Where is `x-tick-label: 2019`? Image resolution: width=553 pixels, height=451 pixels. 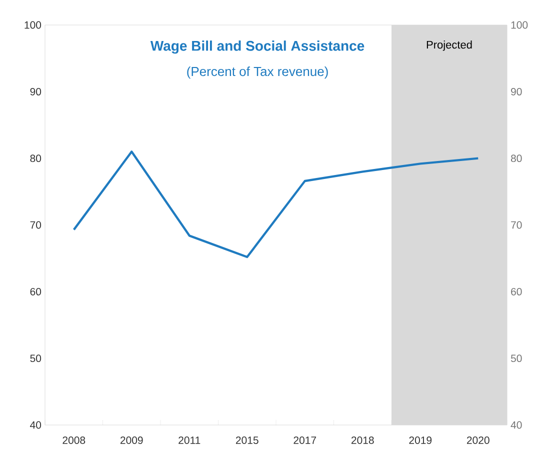
x-tick-label: 2019 is located at coordinates (420, 440).